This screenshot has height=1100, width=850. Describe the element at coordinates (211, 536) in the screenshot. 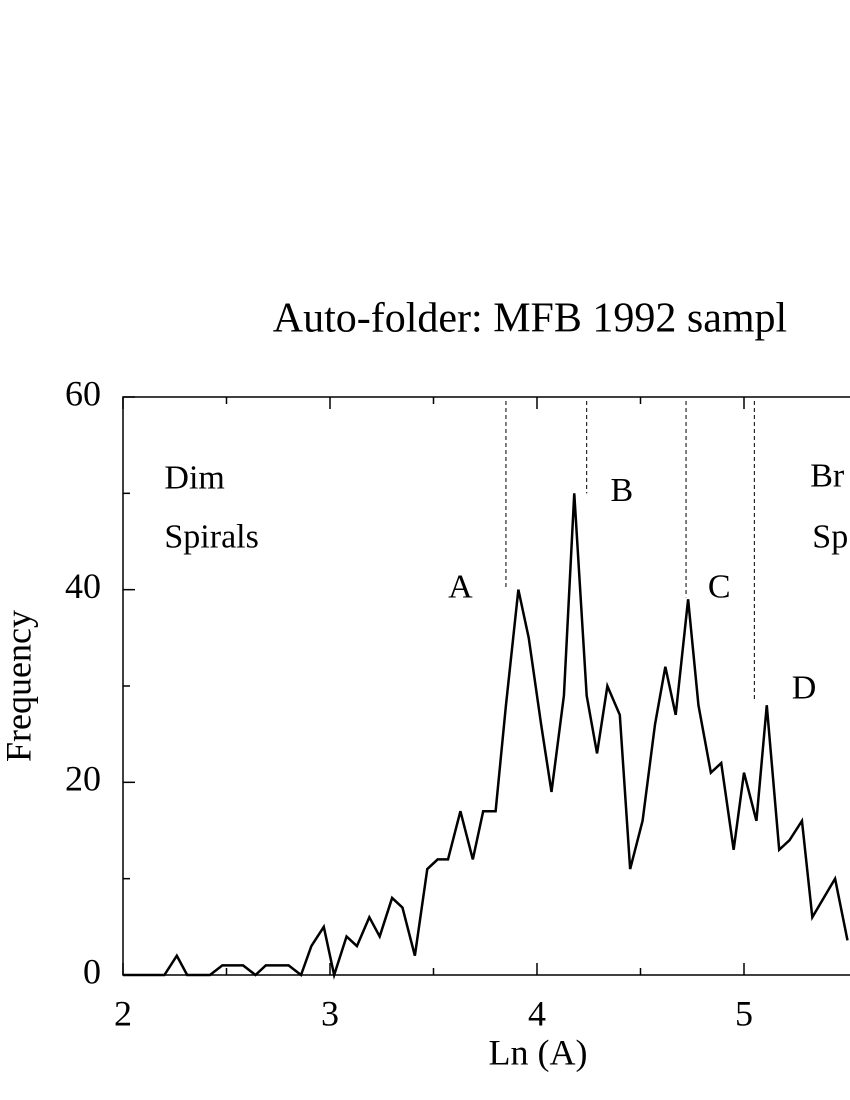

I see `annotation: Spirals` at that location.